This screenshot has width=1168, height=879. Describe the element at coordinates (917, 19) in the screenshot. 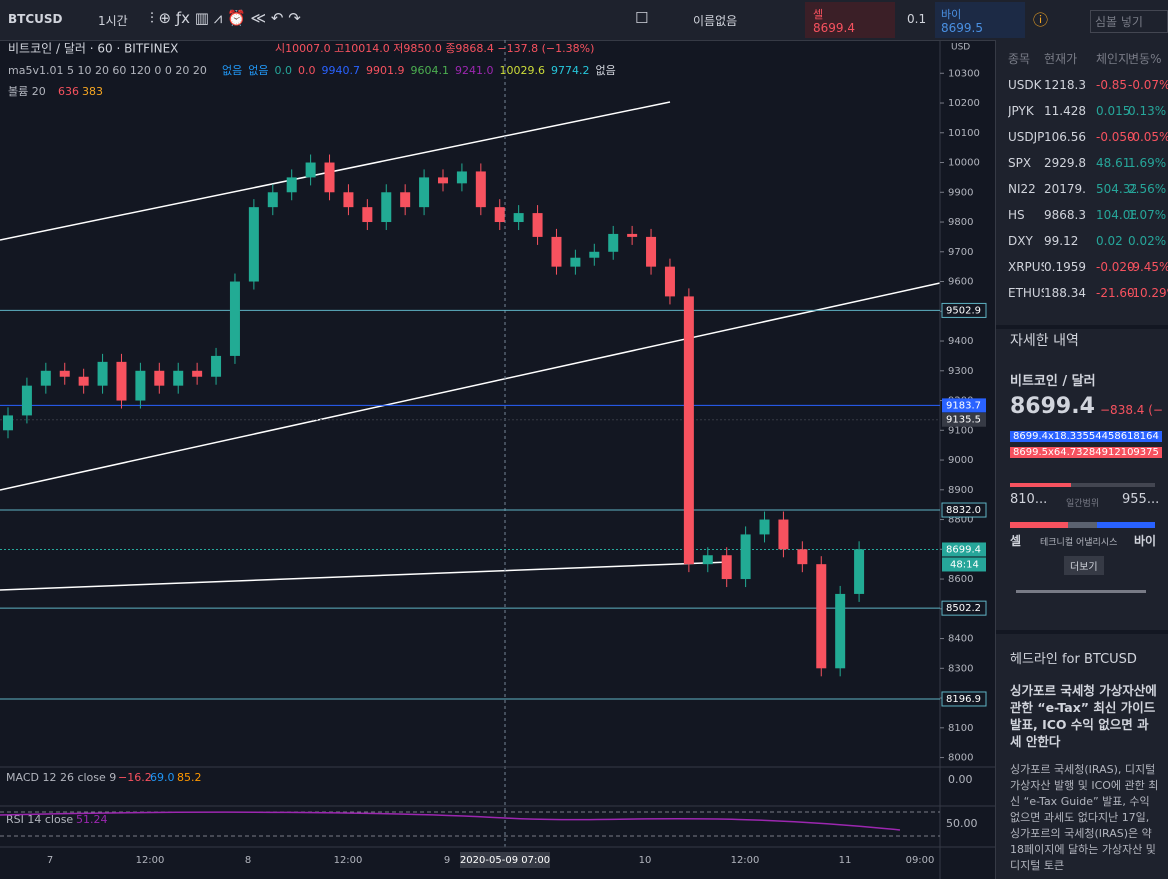

I see `spread: 0.1` at that location.